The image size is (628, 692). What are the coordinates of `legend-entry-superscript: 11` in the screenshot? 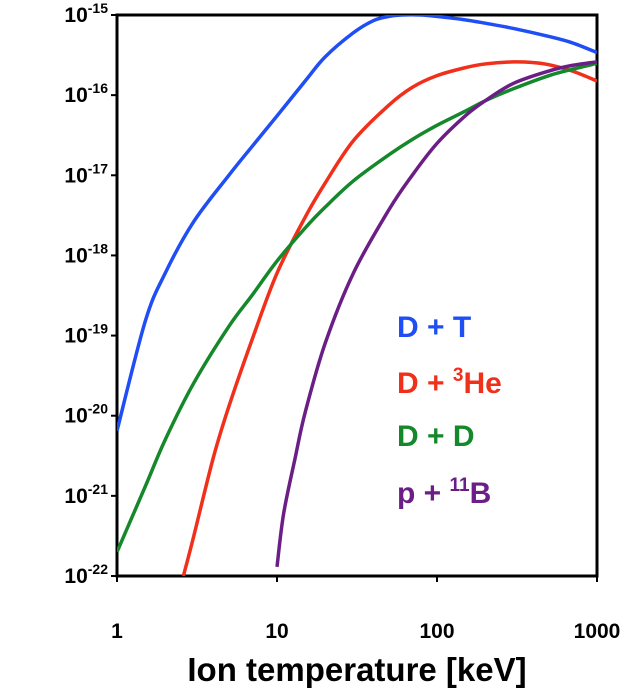 It's located at (460, 485).